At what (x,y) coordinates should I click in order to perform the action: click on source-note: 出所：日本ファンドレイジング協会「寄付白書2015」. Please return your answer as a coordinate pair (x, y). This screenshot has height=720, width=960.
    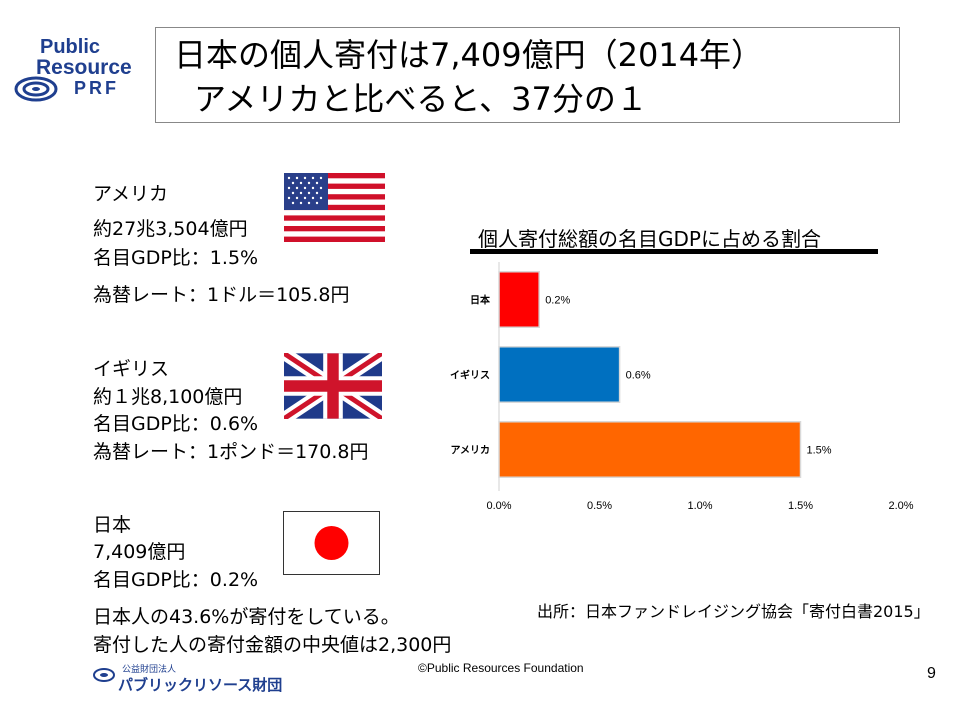
    Looking at the image, I should click on (733, 611).